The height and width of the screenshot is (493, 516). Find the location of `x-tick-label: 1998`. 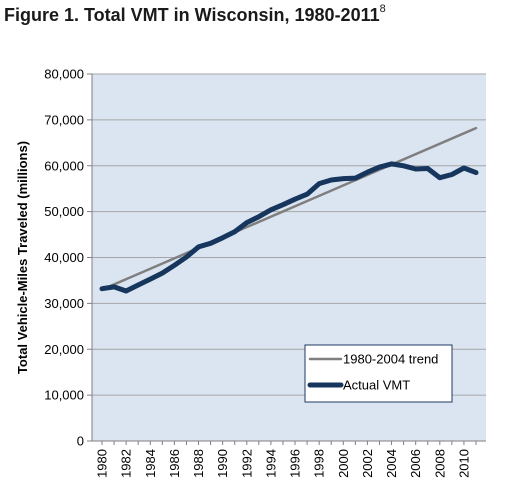

x-tick-label: 1998 is located at coordinates (319, 463).